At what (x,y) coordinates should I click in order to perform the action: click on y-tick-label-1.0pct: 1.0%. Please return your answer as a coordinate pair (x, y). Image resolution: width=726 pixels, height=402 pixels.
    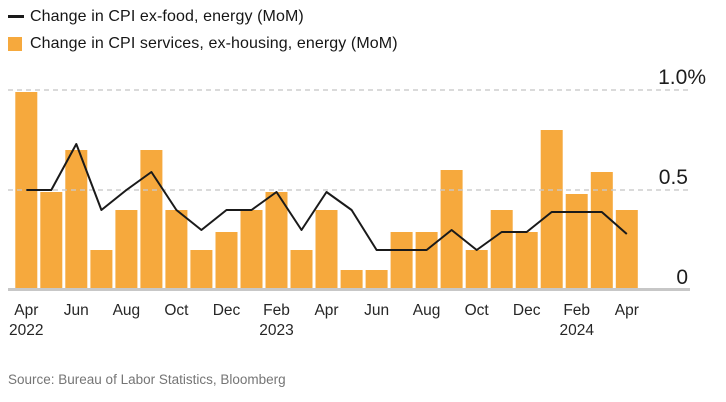
    Looking at the image, I should click on (682, 77).